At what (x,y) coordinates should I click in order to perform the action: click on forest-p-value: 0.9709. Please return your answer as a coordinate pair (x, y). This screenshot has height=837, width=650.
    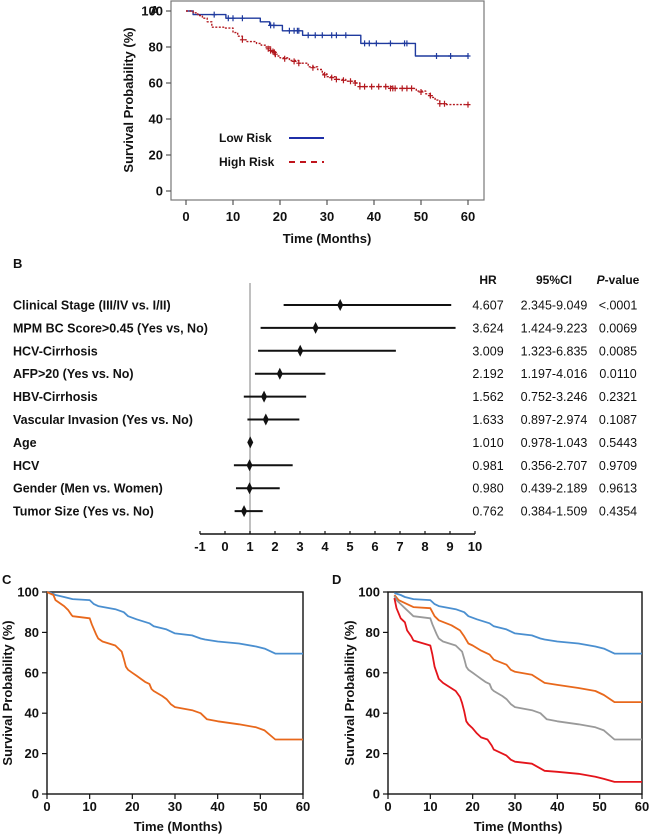
    Looking at the image, I should click on (618, 466).